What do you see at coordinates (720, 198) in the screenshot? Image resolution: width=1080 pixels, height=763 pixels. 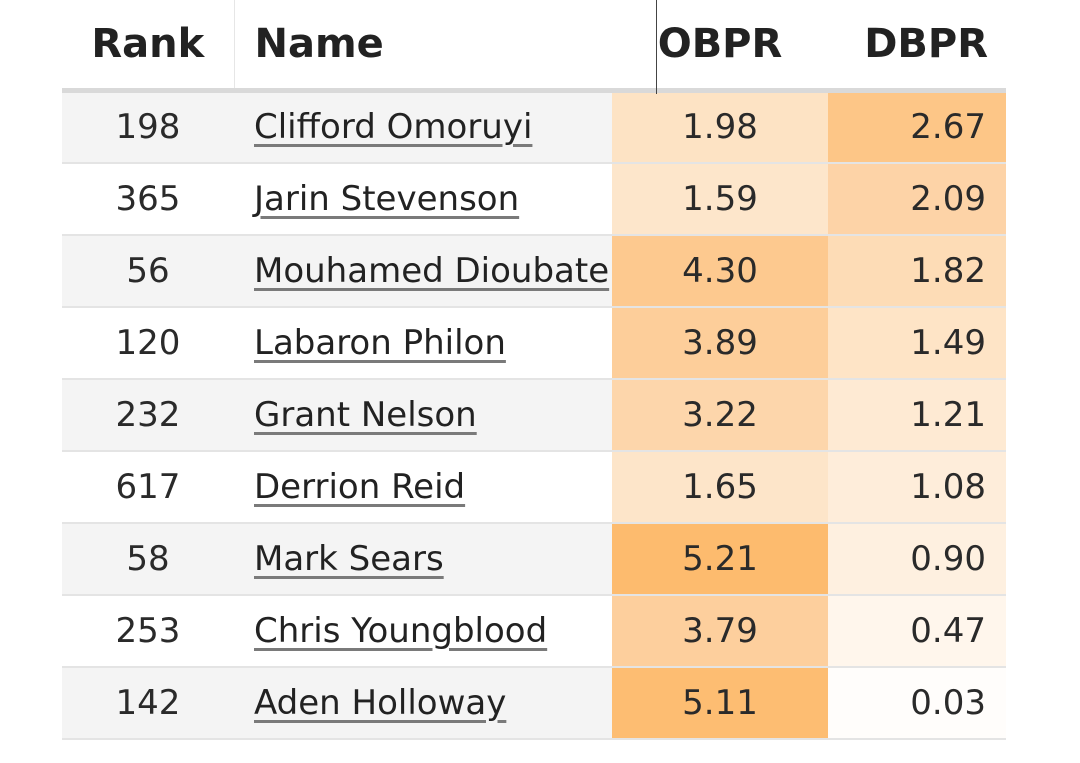 I see `obpr-cell: 1.59` at bounding box center [720, 198].